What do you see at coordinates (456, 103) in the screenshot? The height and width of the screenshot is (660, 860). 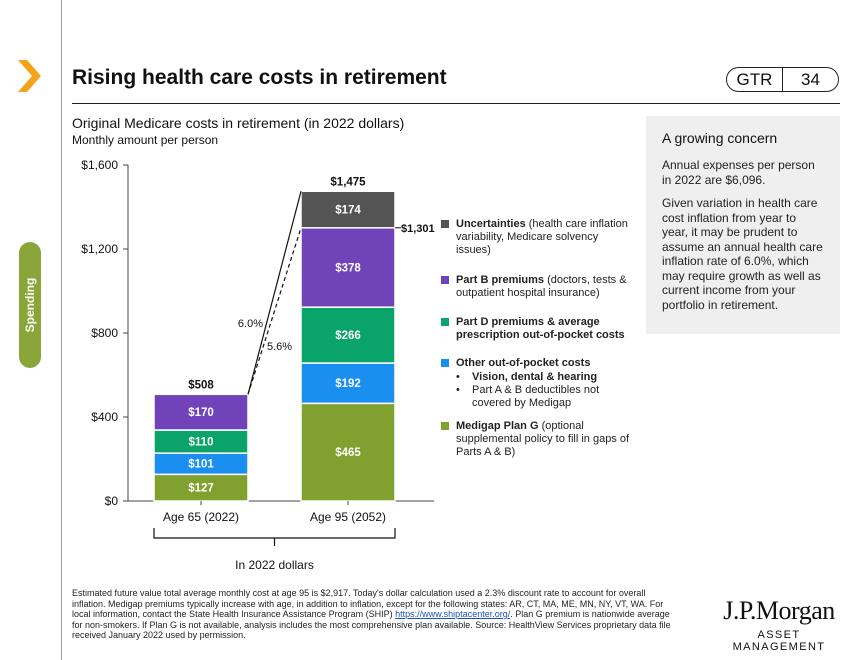 I see `title-divider` at bounding box center [456, 103].